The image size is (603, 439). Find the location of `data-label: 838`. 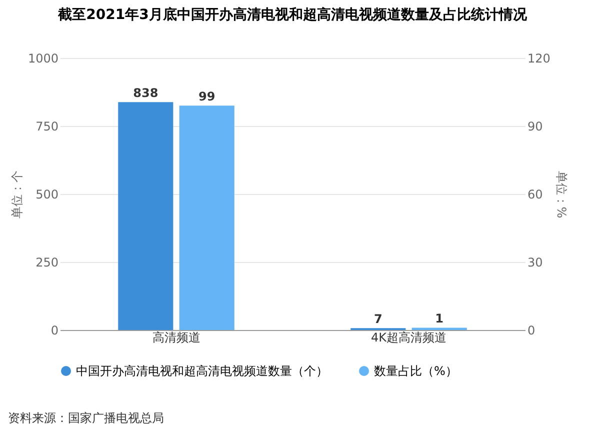

data-label: 838 is located at coordinates (145, 93).